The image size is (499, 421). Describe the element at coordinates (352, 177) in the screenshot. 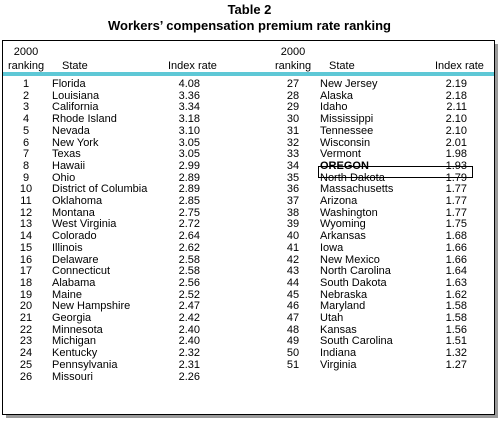

I see `state-cell: North Dakota` at that location.